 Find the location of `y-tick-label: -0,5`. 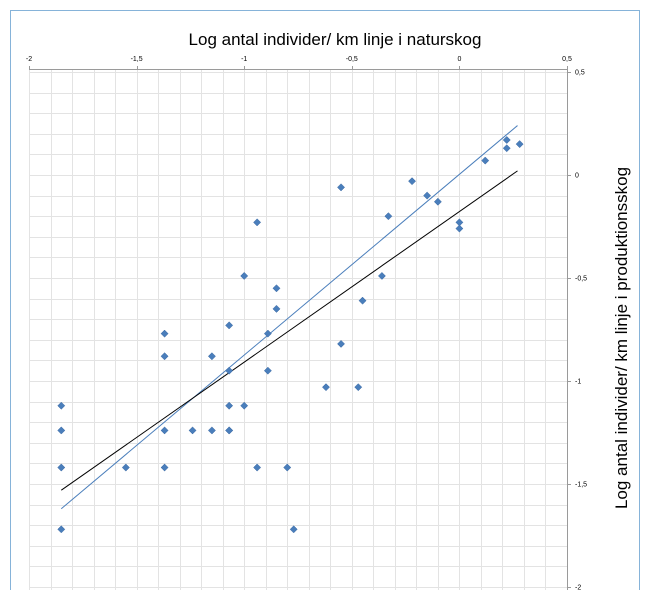

y-tick-label: -0,5 is located at coordinates (581, 279).